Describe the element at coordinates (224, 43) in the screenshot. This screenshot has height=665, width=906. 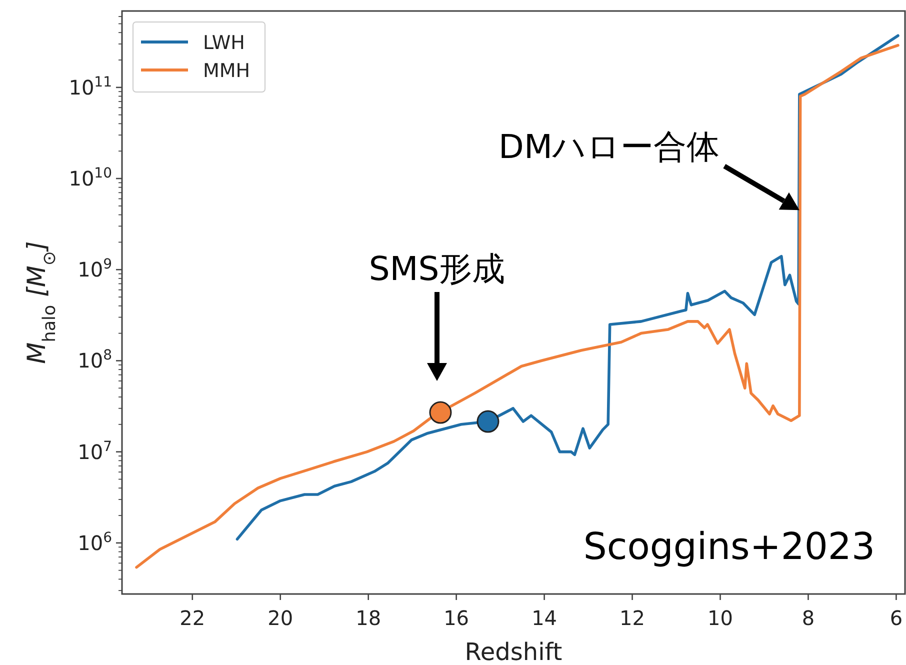
I see `legend-label: LWH` at that location.